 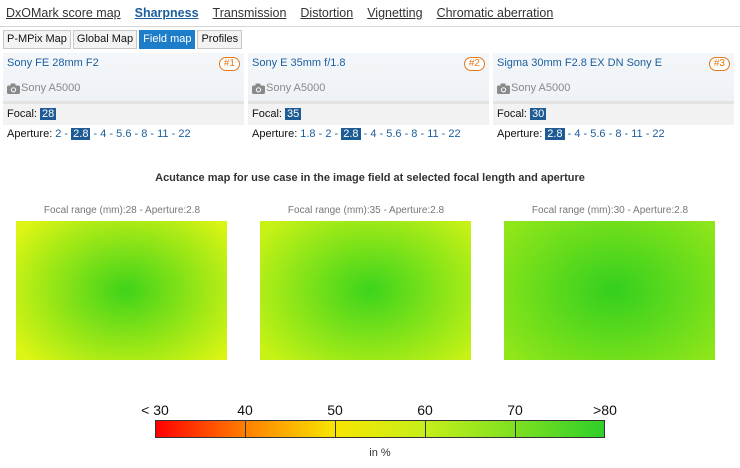 I want to click on scale-label: 50, so click(x=335, y=410).